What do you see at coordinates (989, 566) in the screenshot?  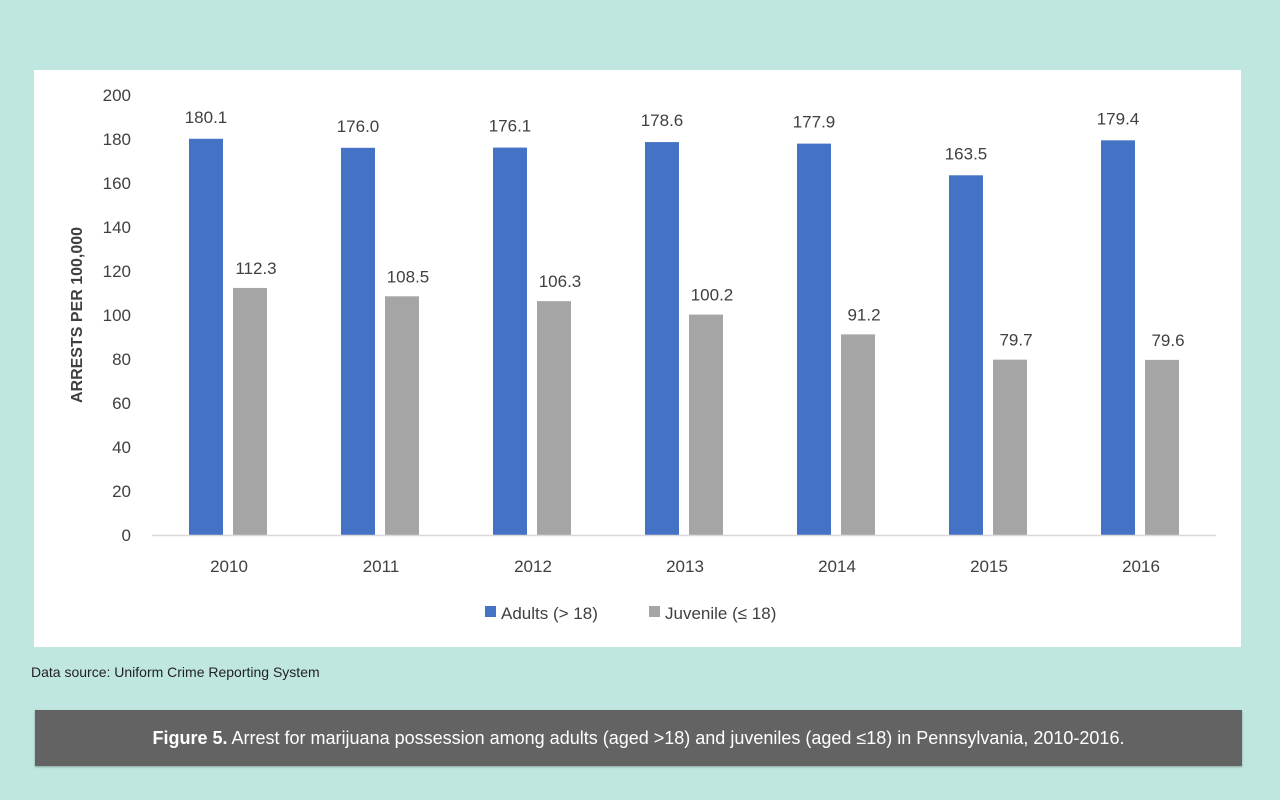 I see `x-tick-label: 2015` at bounding box center [989, 566].